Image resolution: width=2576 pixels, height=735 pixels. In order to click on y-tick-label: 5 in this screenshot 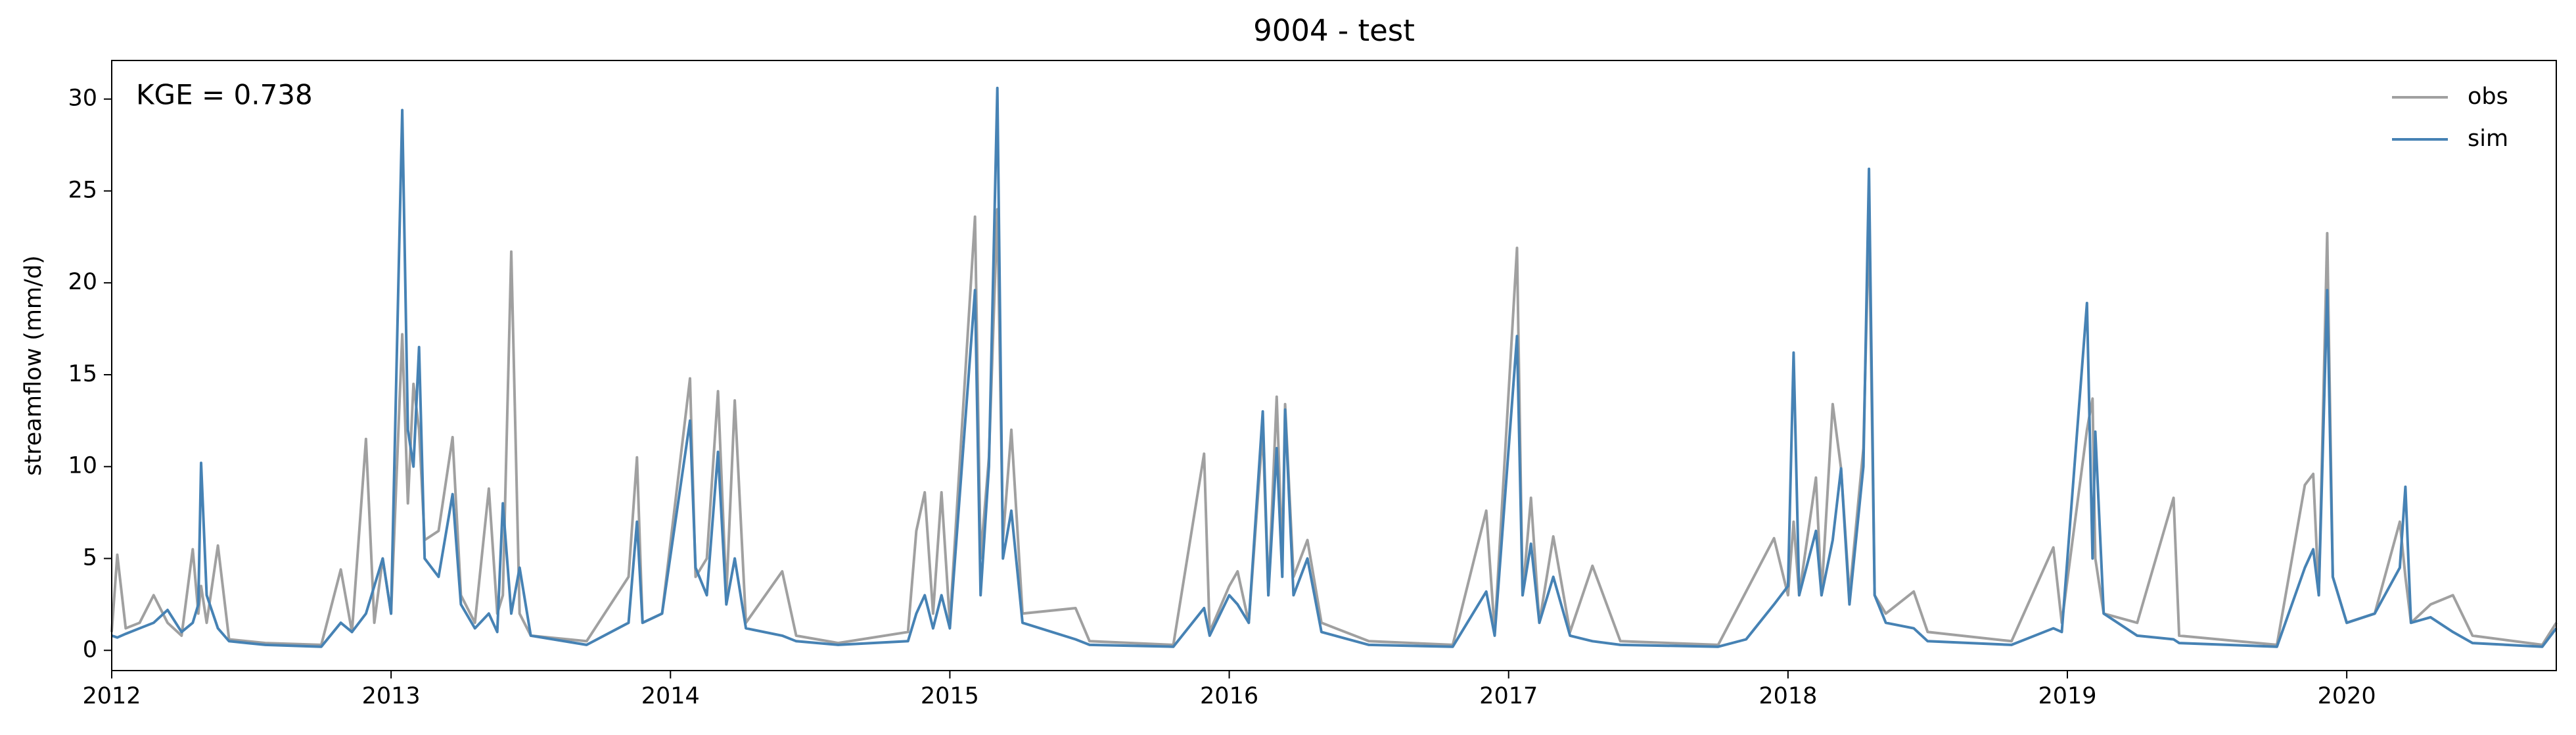, I will do `click(90, 557)`.